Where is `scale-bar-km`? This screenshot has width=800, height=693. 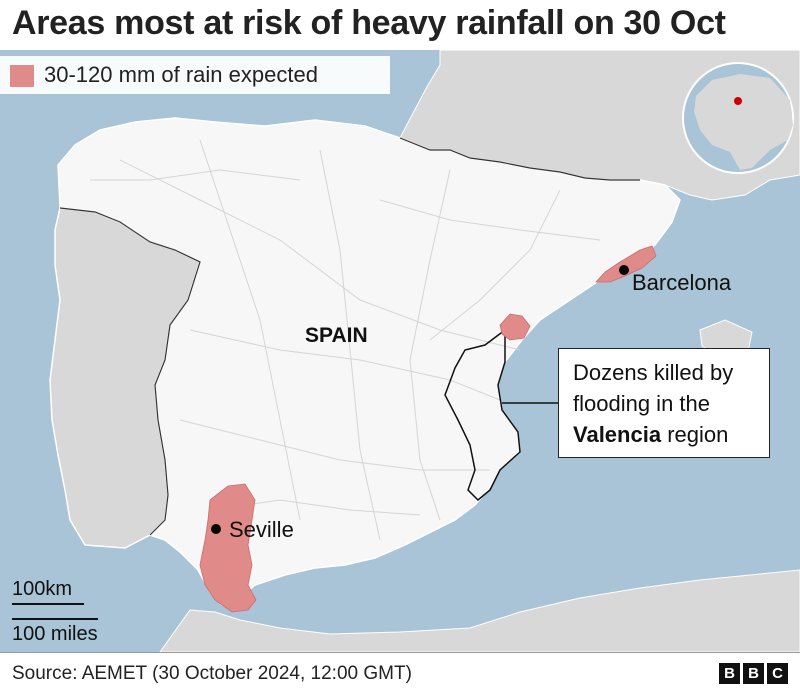 scale-bar-km is located at coordinates (48, 604).